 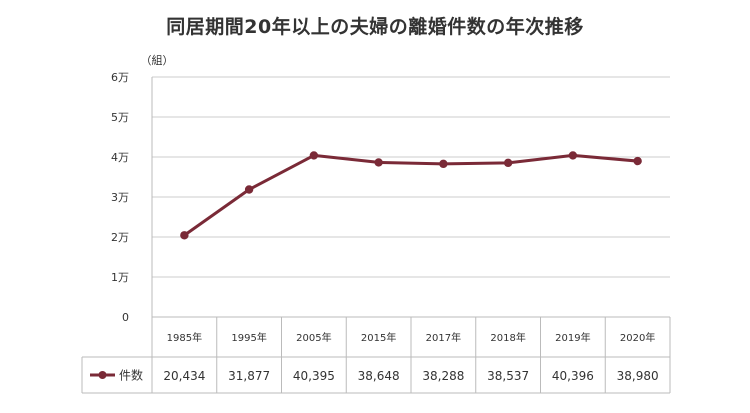 I want to click on table-value-cell: 38,537, so click(x=508, y=376).